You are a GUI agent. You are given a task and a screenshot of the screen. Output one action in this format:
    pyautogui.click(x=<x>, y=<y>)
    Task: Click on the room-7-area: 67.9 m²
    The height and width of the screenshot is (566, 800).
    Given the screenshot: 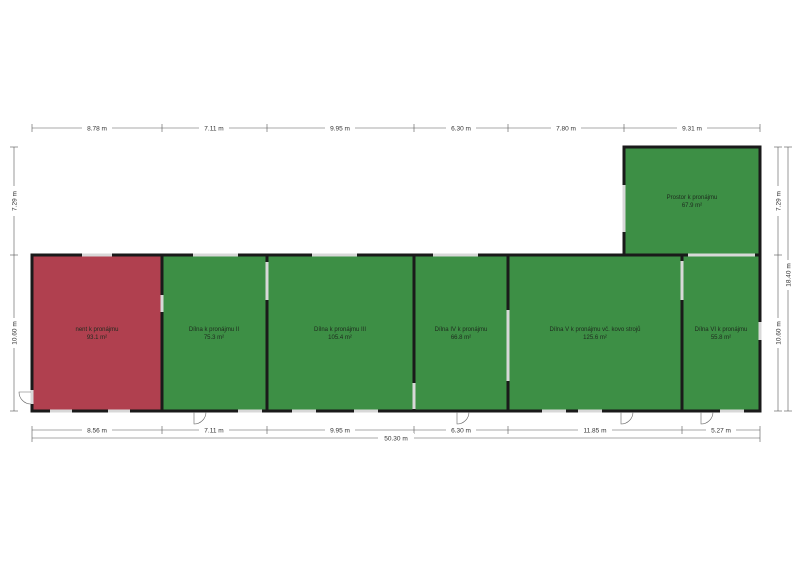 What is the action you would take?
    pyautogui.click(x=692, y=206)
    